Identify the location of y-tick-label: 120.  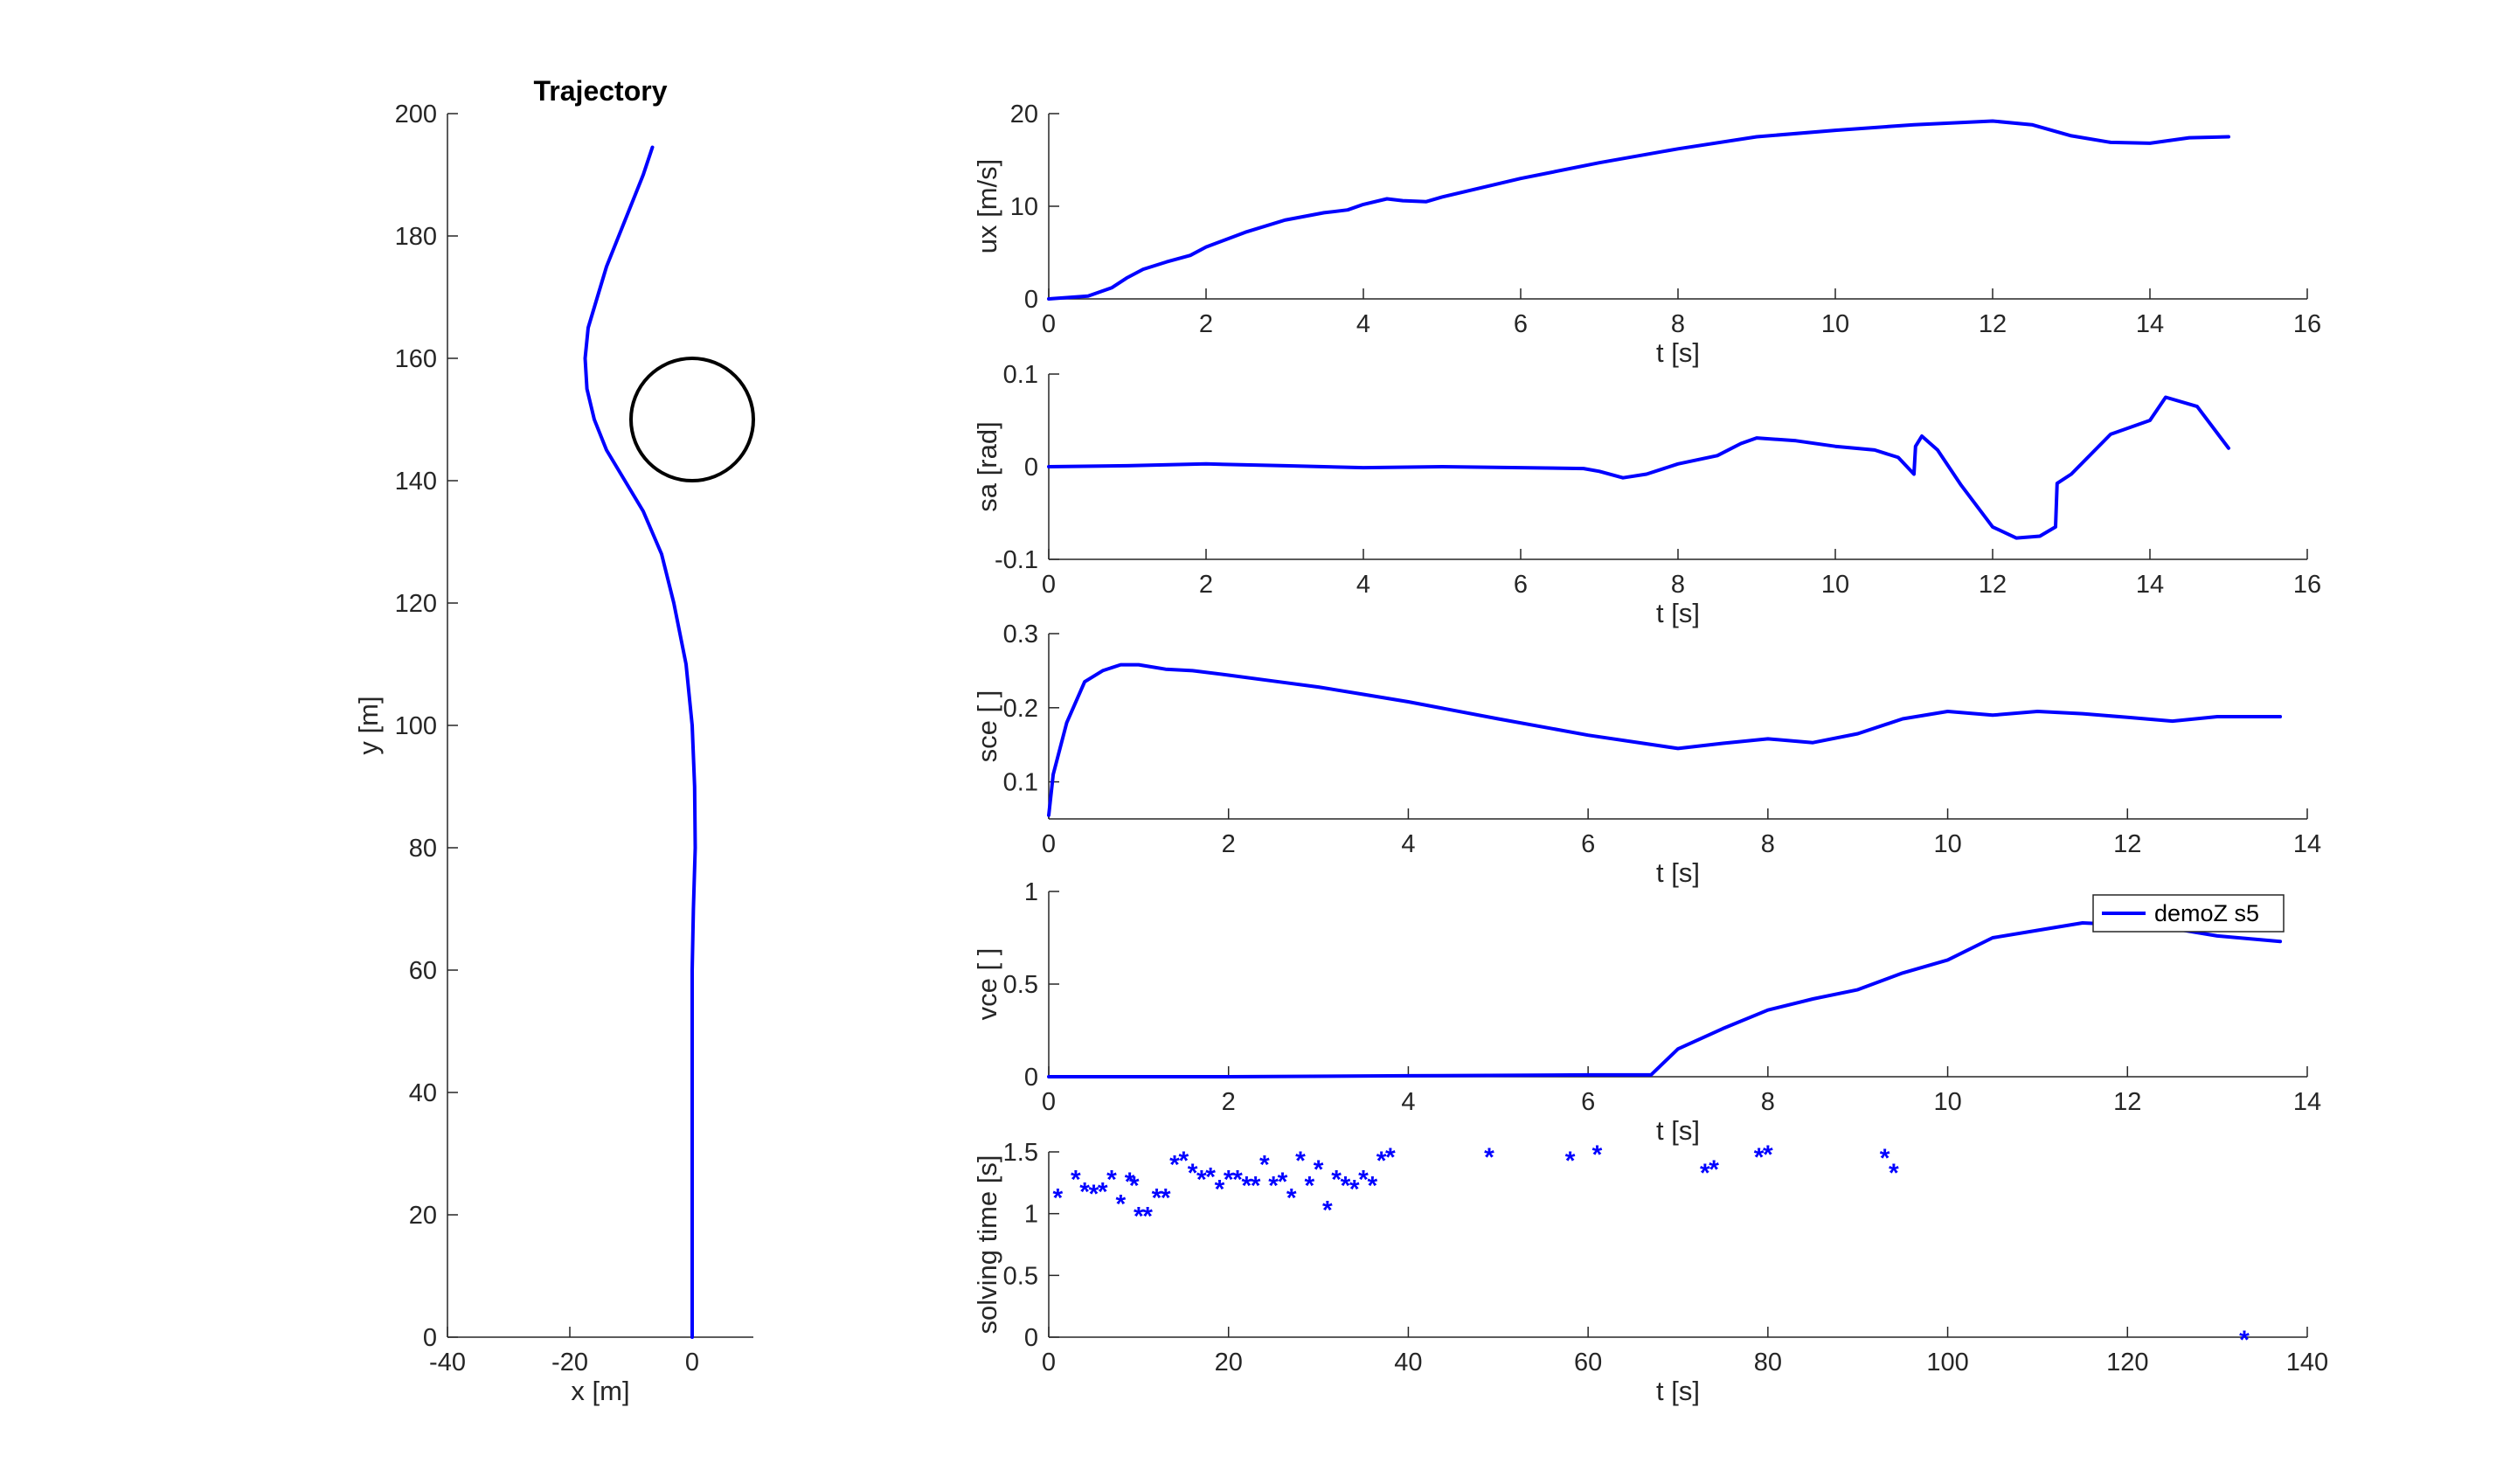
(416, 604).